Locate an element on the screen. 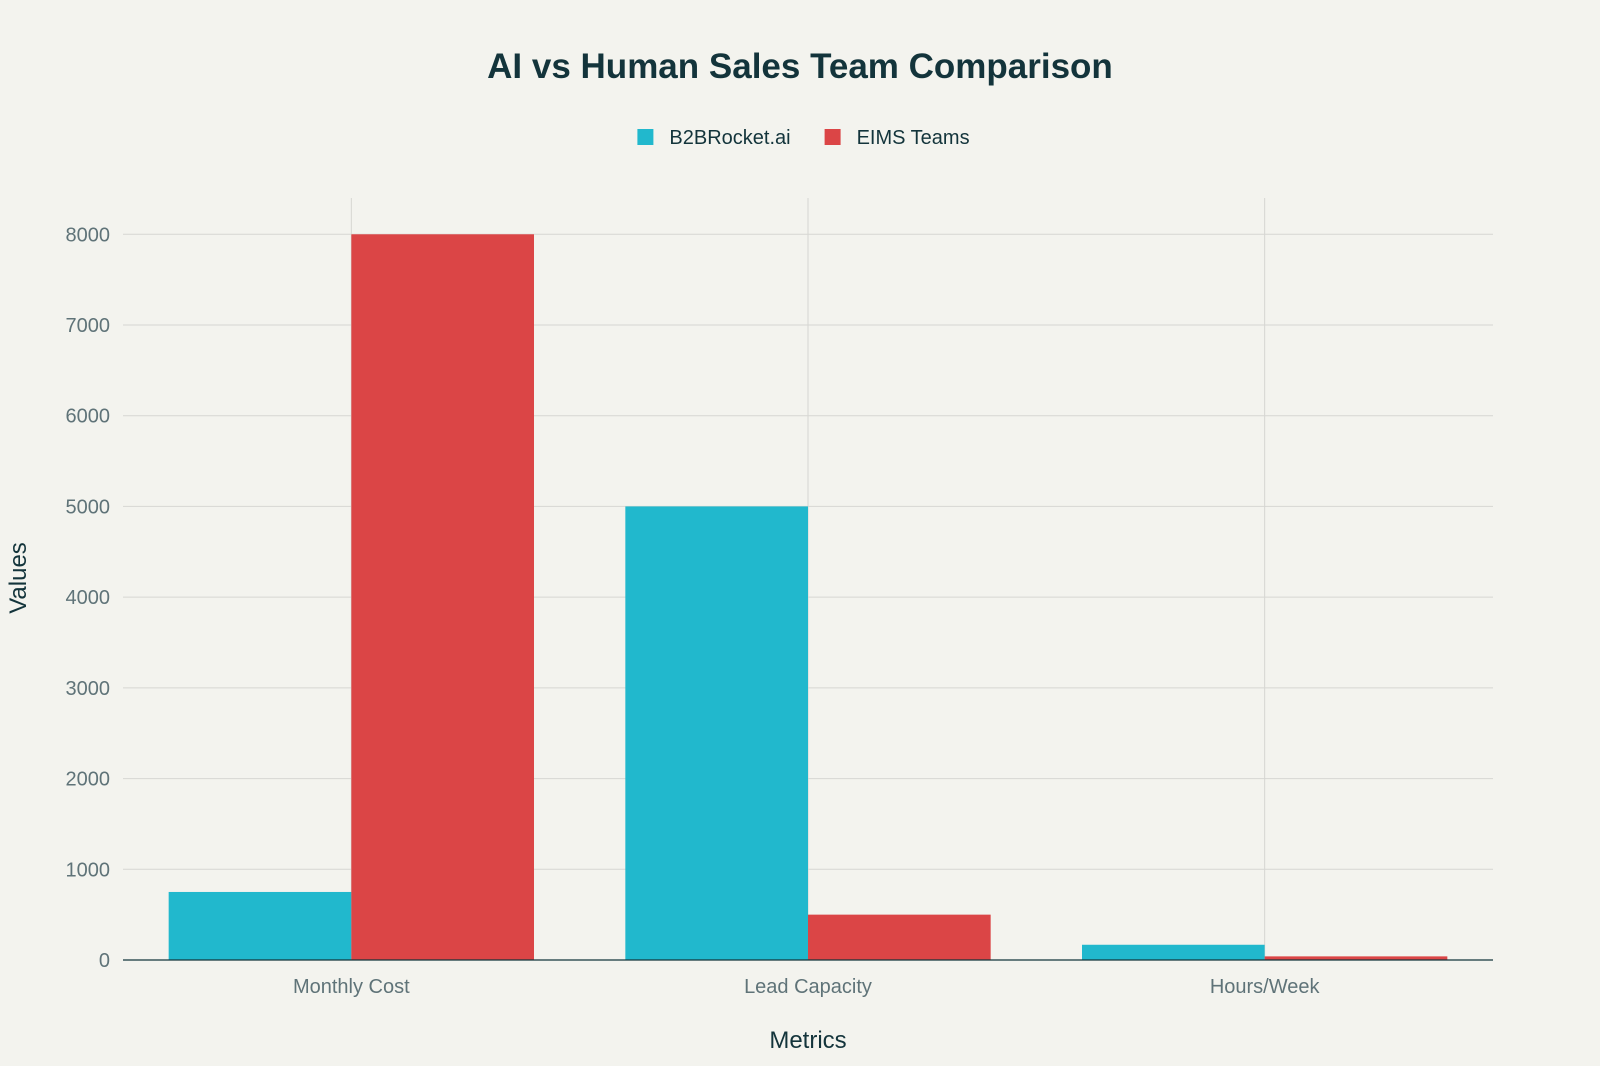  legend: B2BRocket.ai EIMS Teams is located at coordinates (803, 138).